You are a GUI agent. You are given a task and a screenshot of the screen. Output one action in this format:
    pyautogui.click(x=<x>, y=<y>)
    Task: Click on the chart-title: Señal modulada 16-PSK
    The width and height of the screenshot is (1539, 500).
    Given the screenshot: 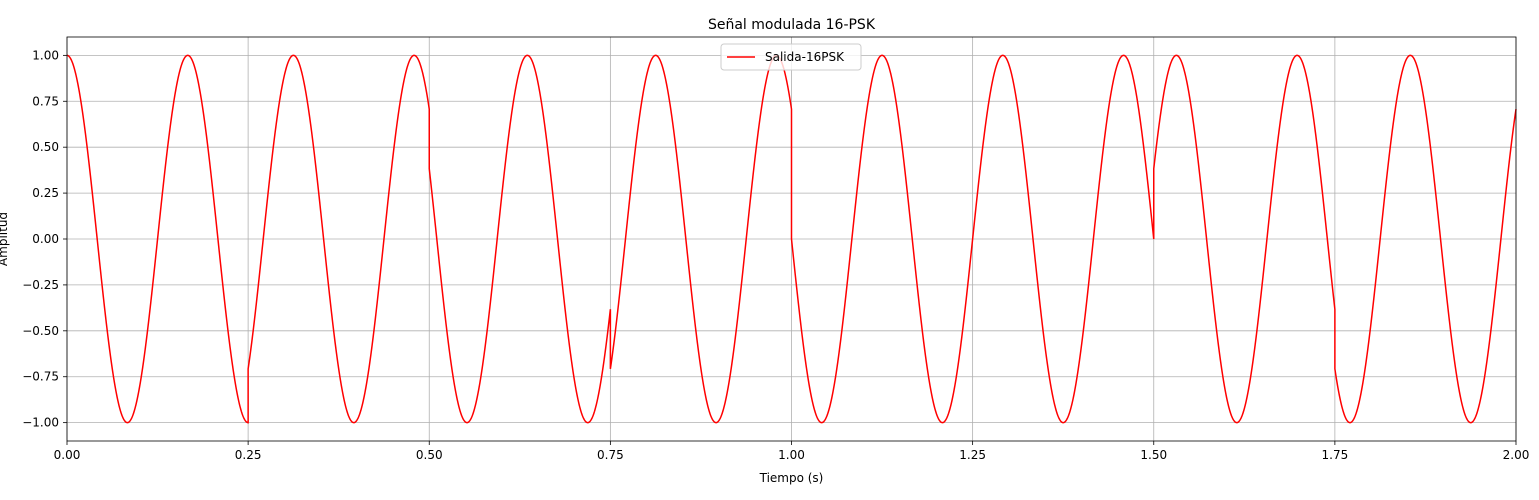 What is the action you would take?
    pyautogui.click(x=792, y=25)
    